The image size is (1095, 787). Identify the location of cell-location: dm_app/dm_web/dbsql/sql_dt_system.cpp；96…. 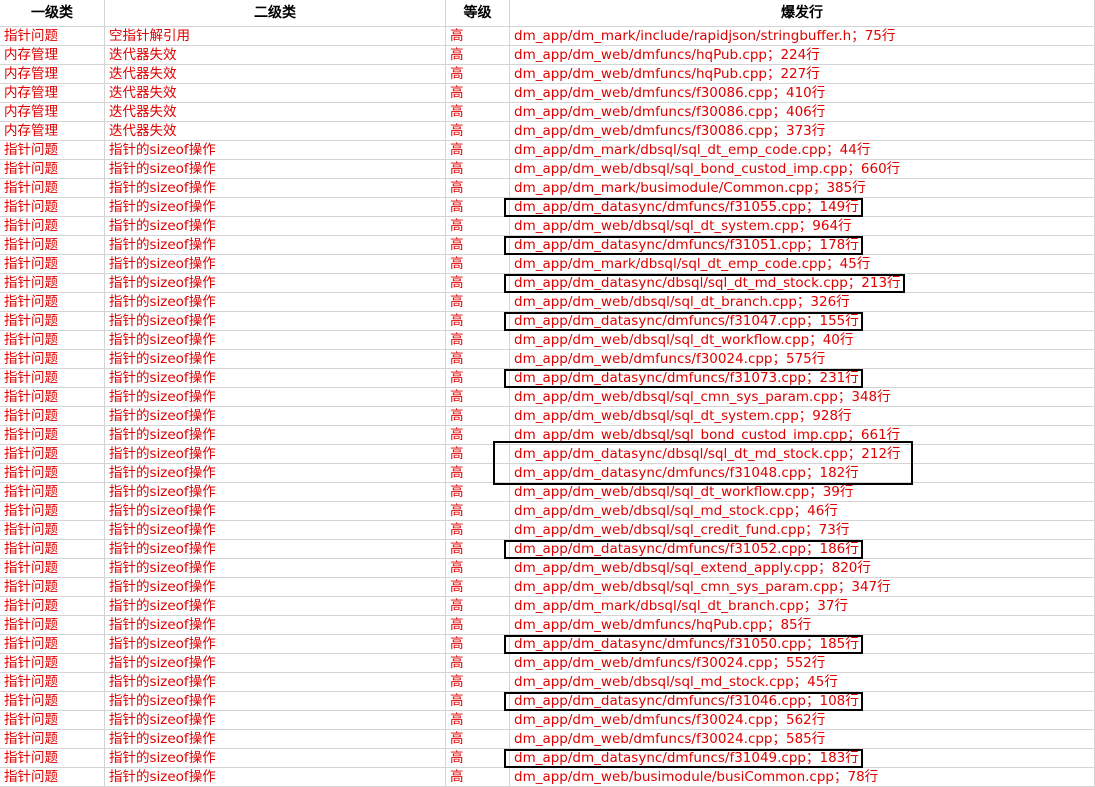
(802, 226).